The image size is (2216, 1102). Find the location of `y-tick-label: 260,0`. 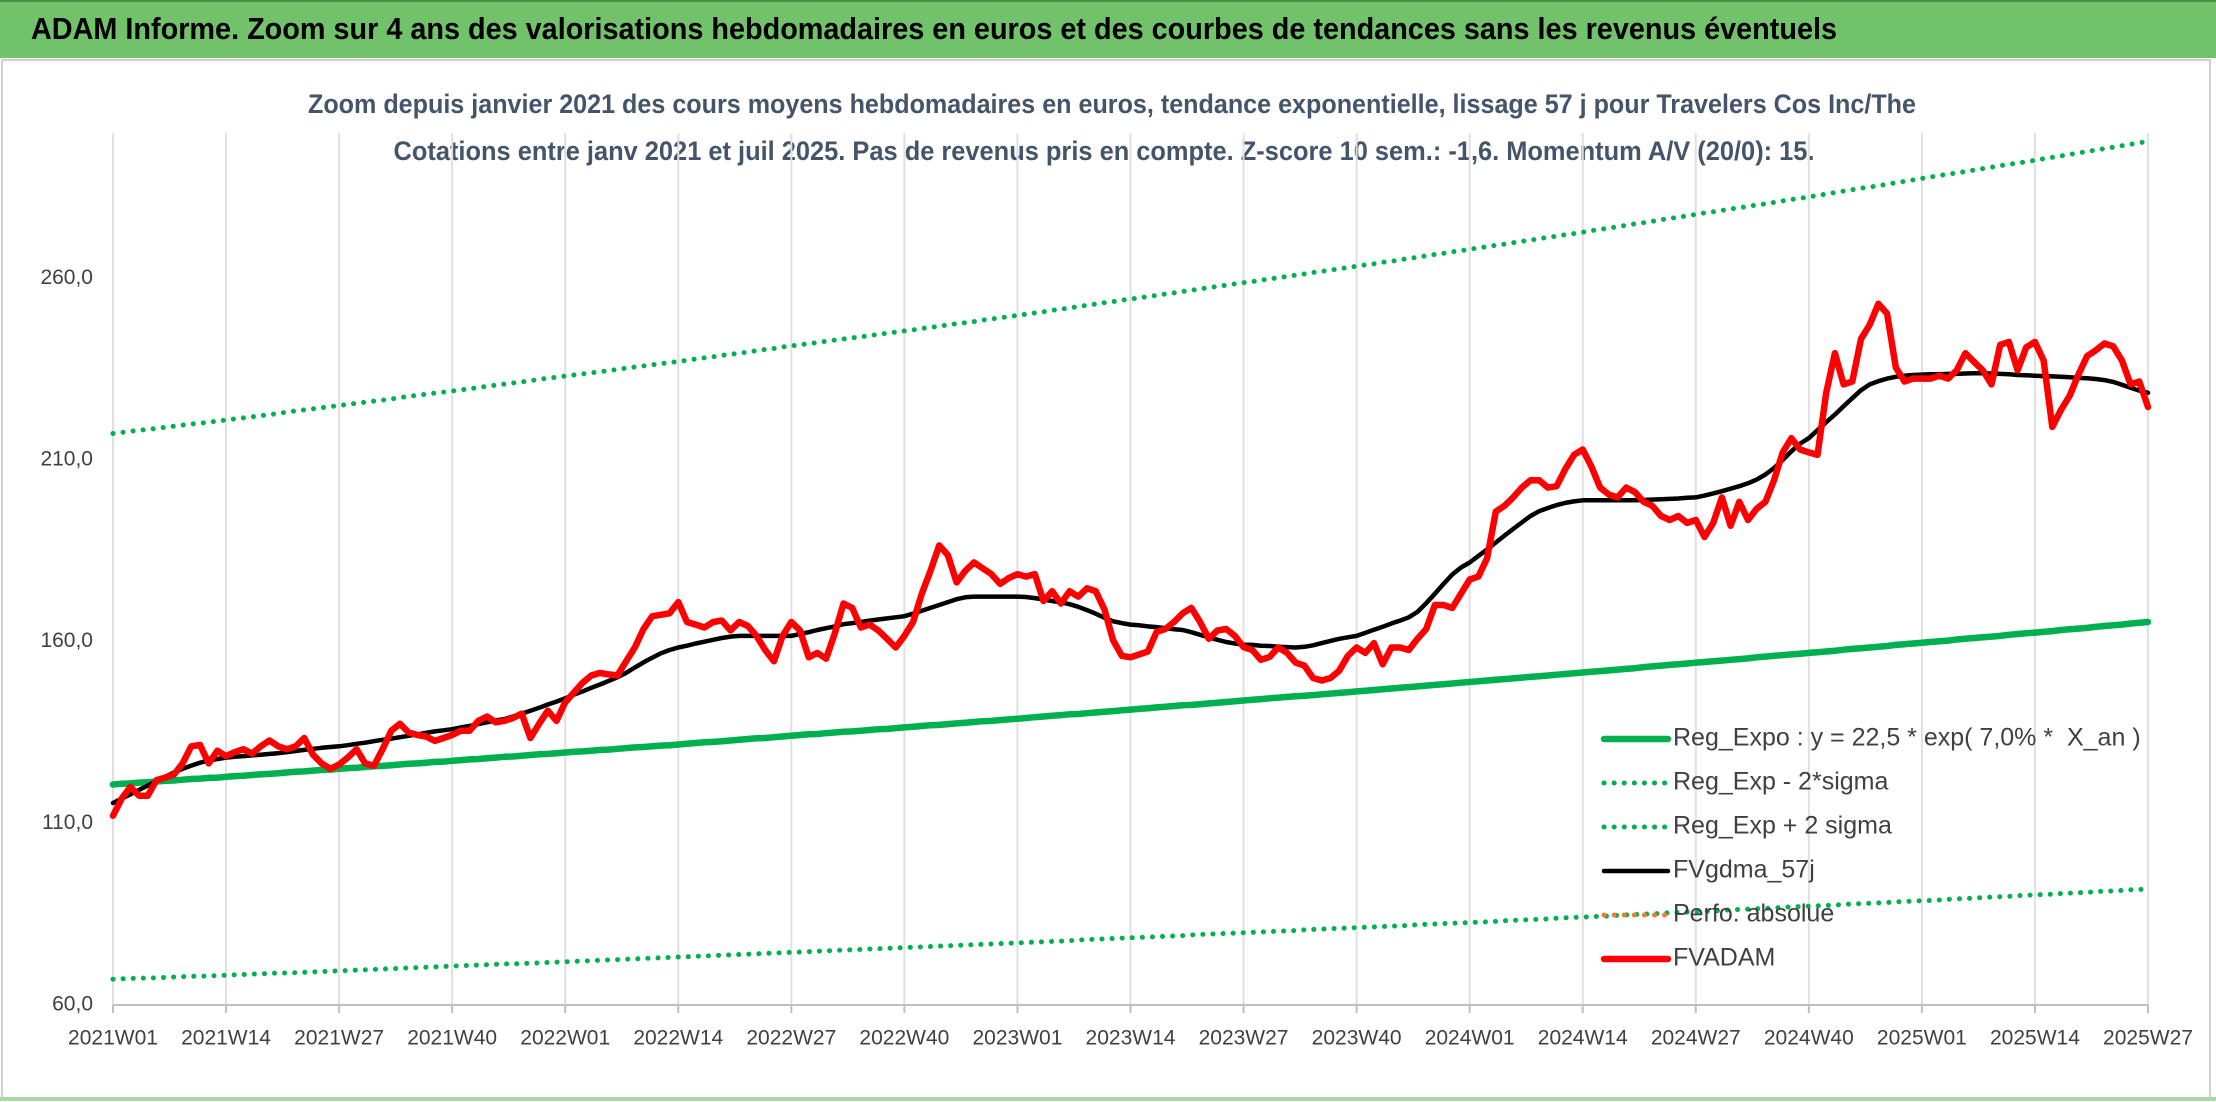

y-tick-label: 260,0 is located at coordinates (66, 277).